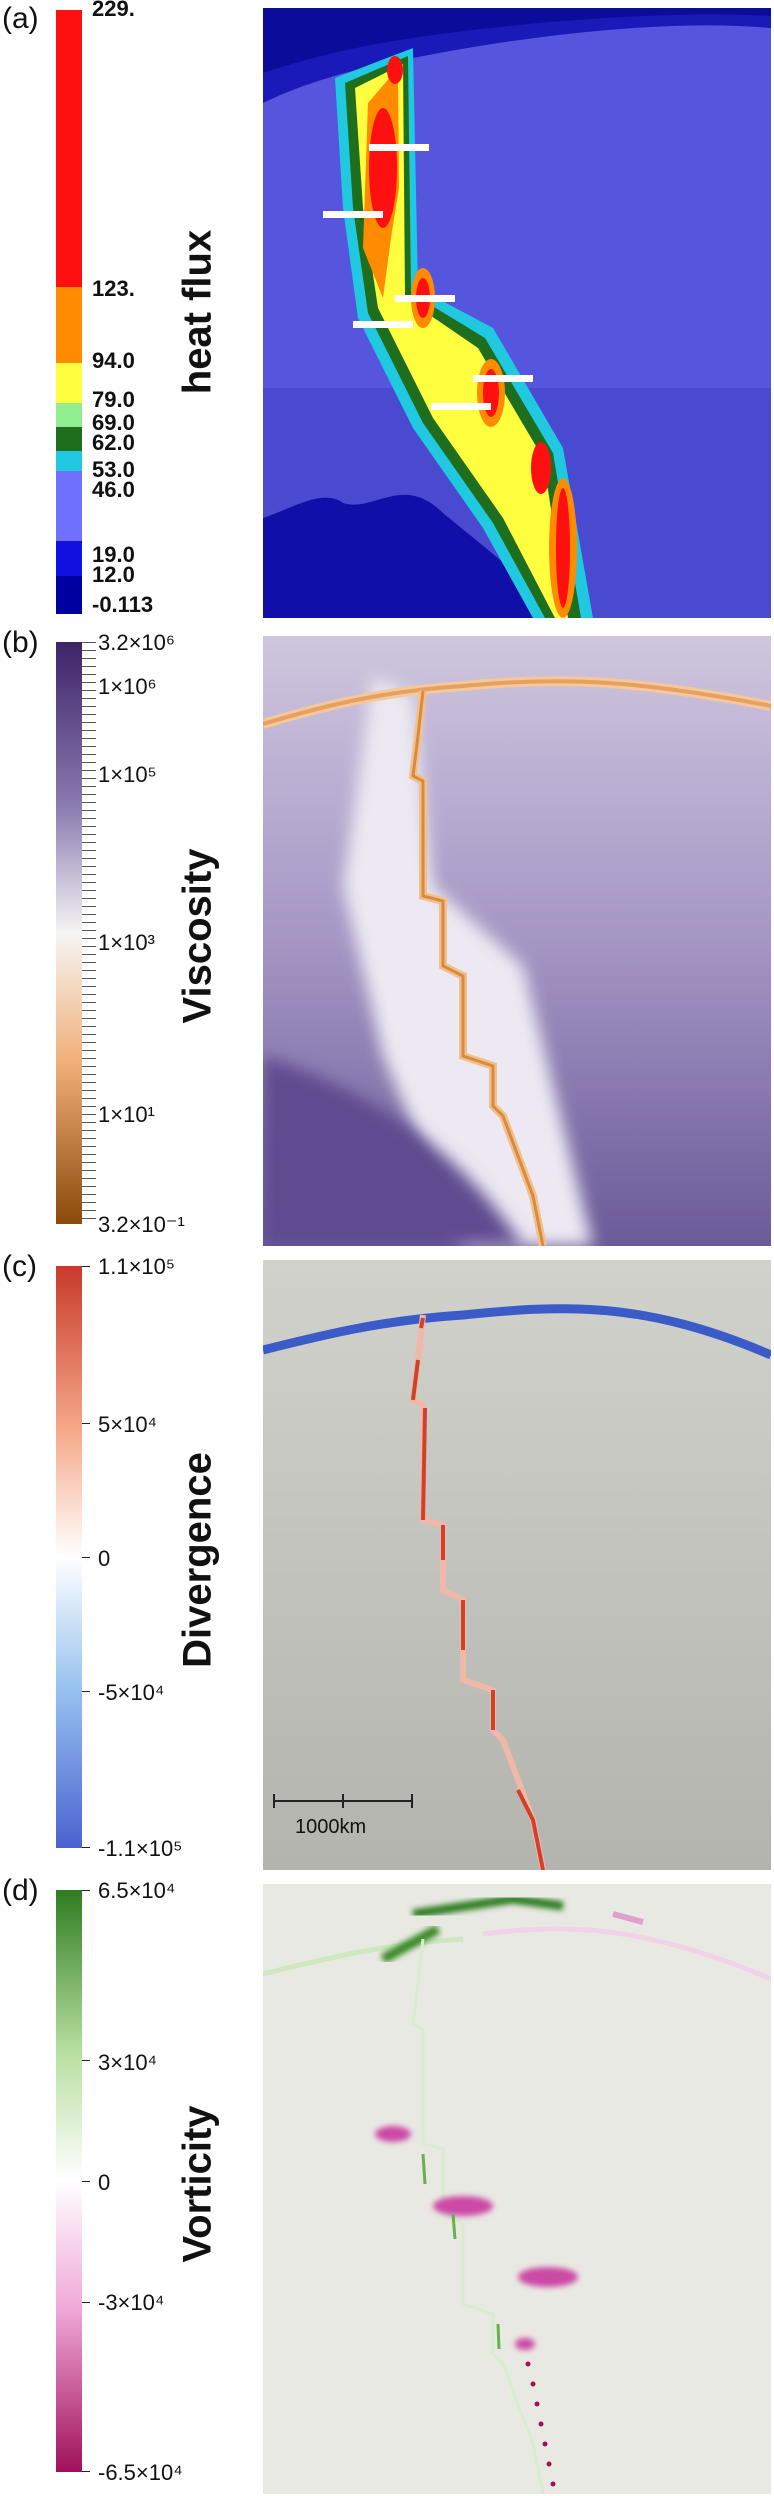 The height and width of the screenshot is (2496, 774). Describe the element at coordinates (20, 18) in the screenshot. I see `panel-label: (a)` at that location.